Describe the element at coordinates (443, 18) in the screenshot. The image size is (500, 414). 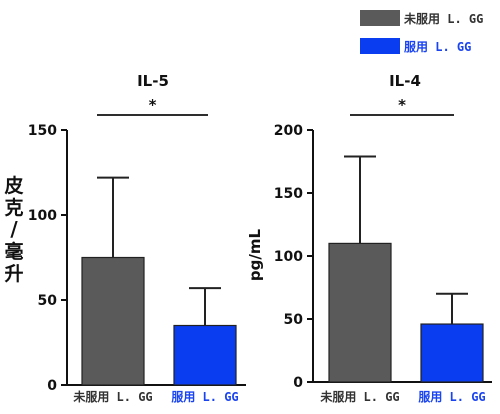
I see `legend-label-1: 未服用 L. GG` at that location.